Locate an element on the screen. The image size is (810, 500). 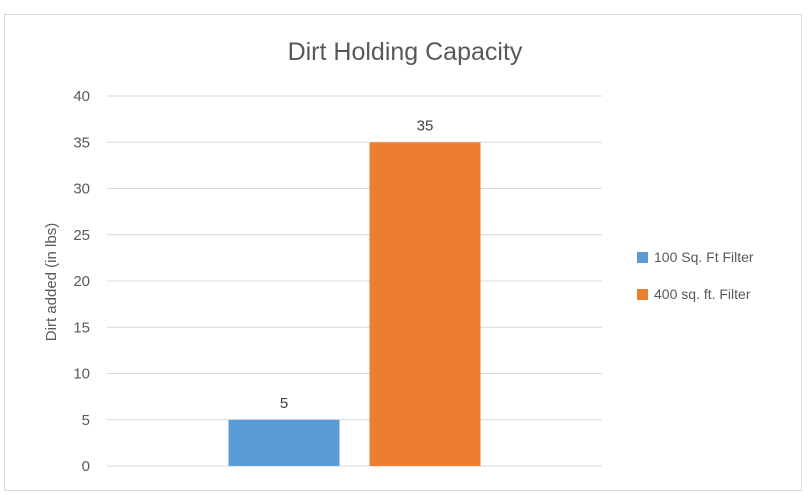
legend-label: 400 sq. ft. Filter is located at coordinates (702, 294).